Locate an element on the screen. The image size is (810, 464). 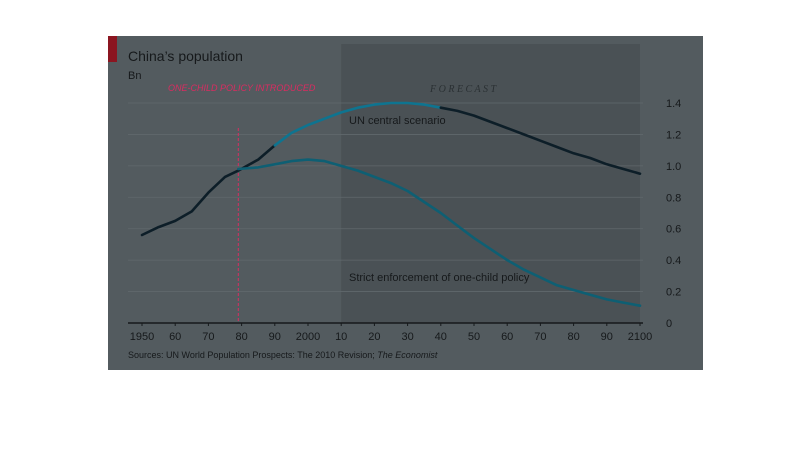
annotation-un-central: UN central scenario is located at coordinates (397, 121).